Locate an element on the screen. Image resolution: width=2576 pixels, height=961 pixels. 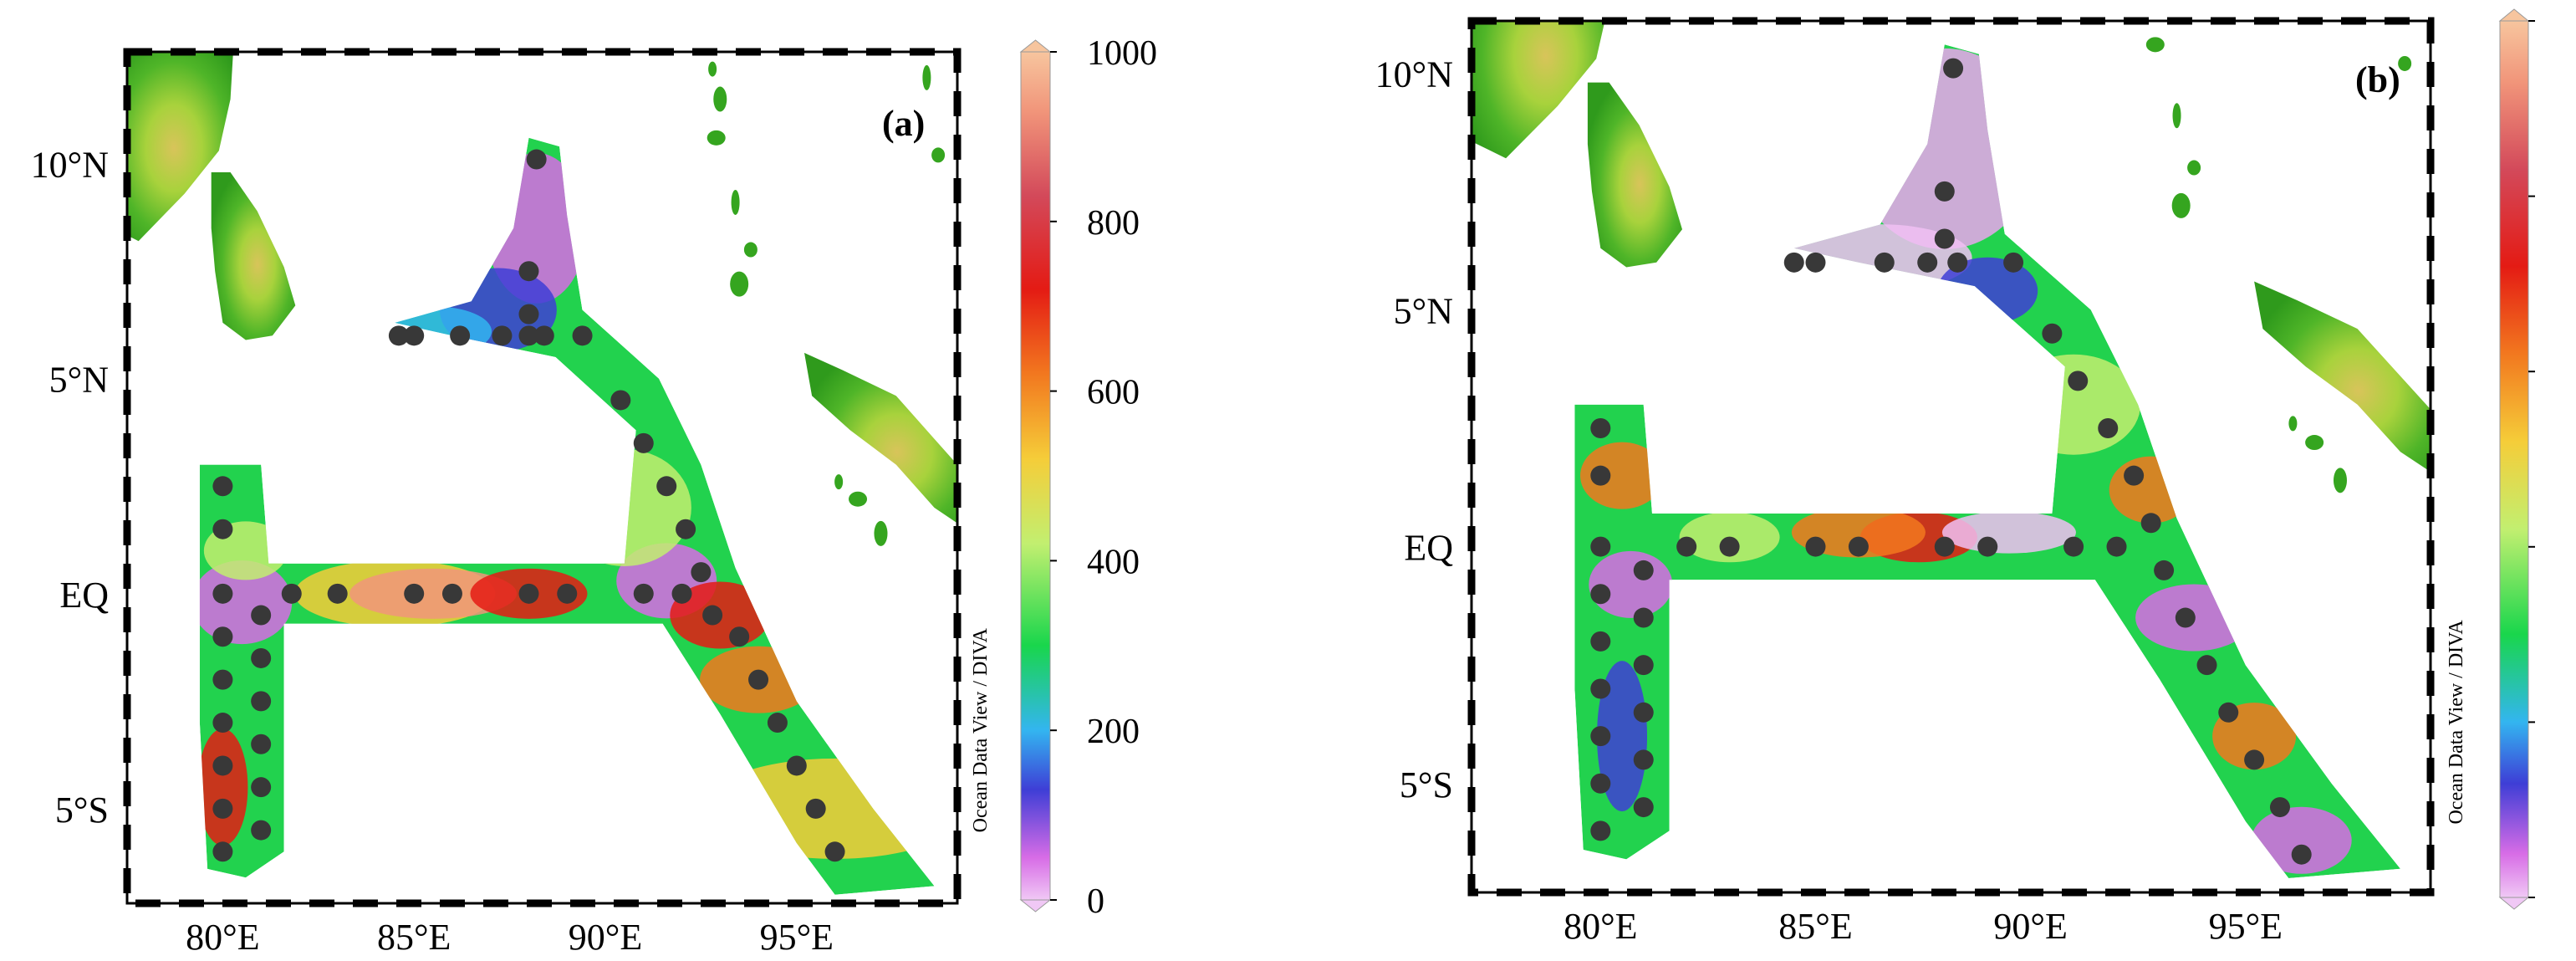
colorbar: 0510152025Ocean Data View / DIVA is located at coordinates (2511, 460).